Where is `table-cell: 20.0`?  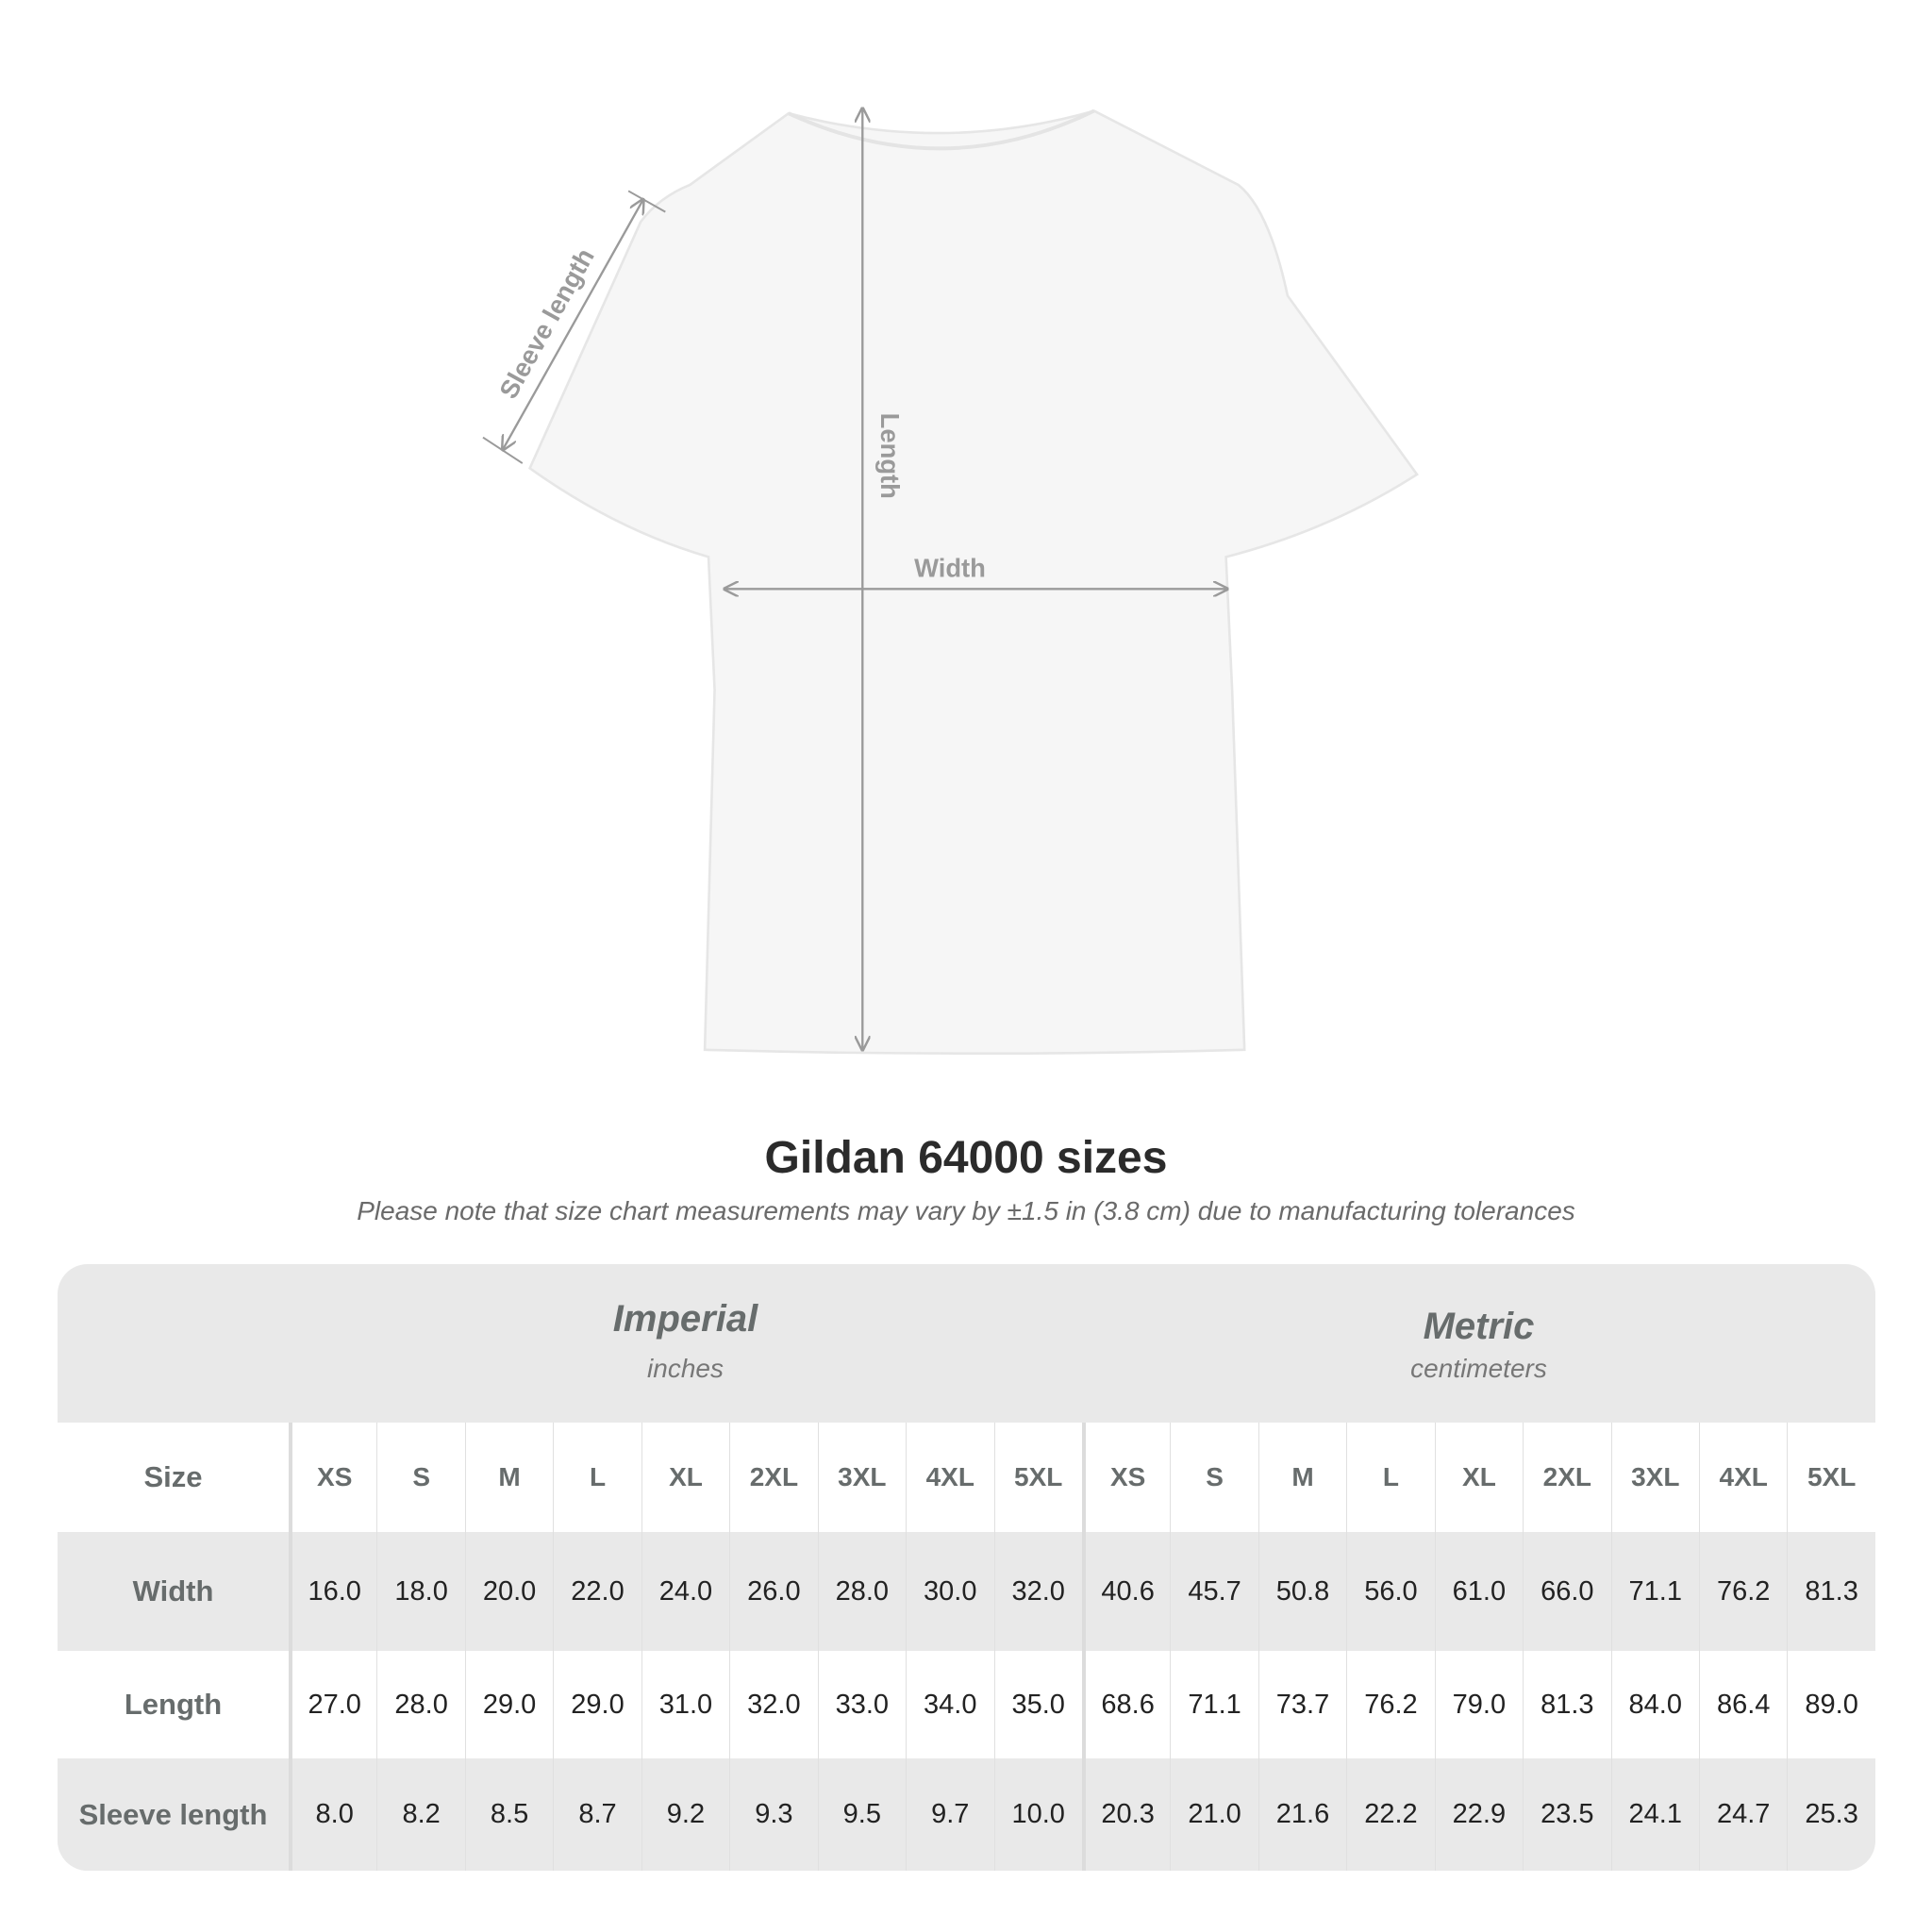 table-cell: 20.0 is located at coordinates (509, 1591).